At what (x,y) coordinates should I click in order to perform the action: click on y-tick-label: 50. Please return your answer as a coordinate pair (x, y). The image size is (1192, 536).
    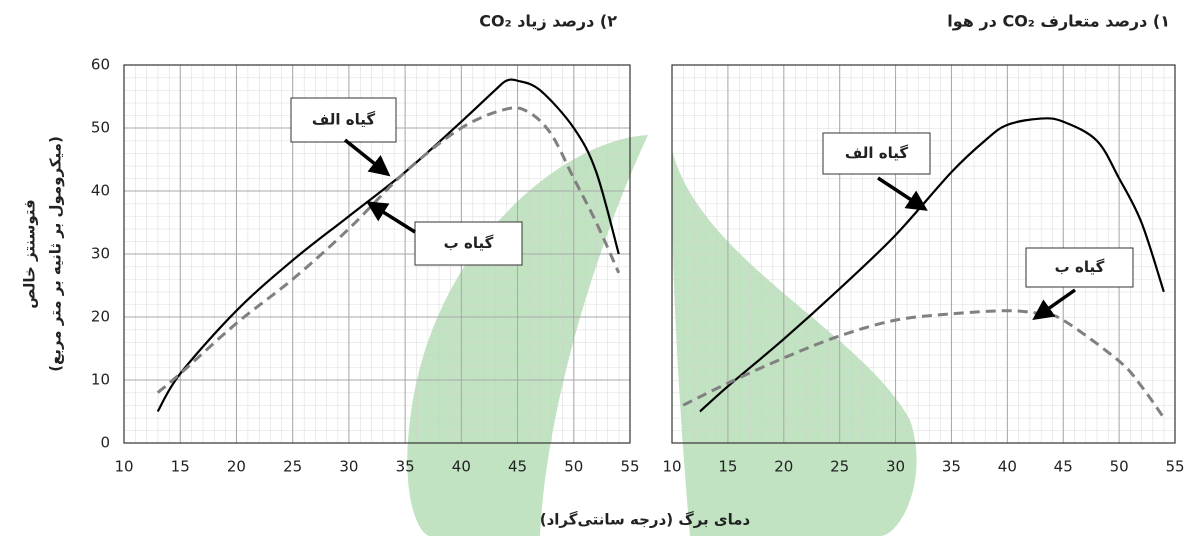
    Looking at the image, I should click on (100, 128).